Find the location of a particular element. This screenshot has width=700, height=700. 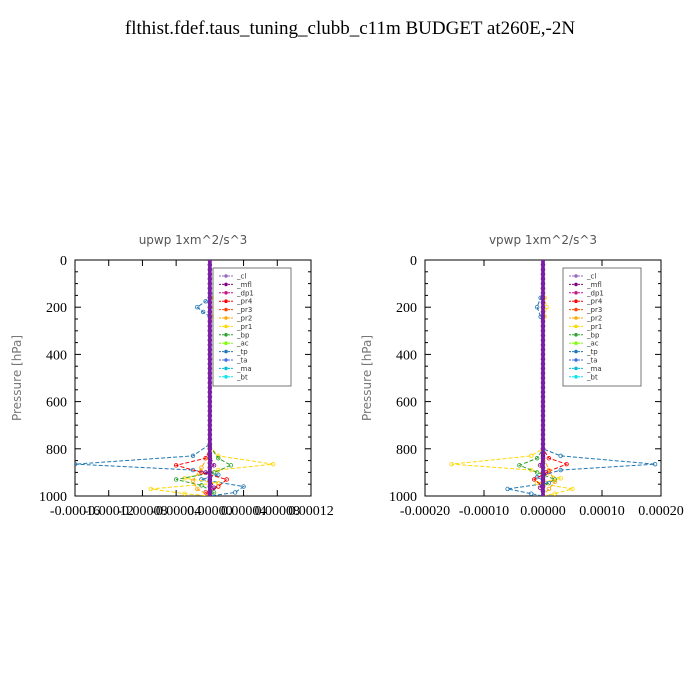

y-tick-label: 400 is located at coordinates (56, 355).